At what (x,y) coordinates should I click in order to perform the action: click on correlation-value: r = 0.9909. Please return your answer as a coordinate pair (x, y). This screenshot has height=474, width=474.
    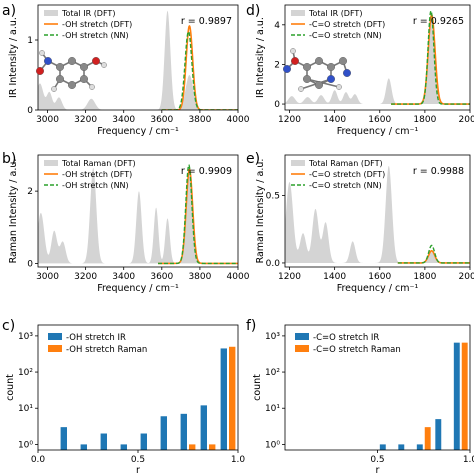
    Looking at the image, I should click on (206, 171).